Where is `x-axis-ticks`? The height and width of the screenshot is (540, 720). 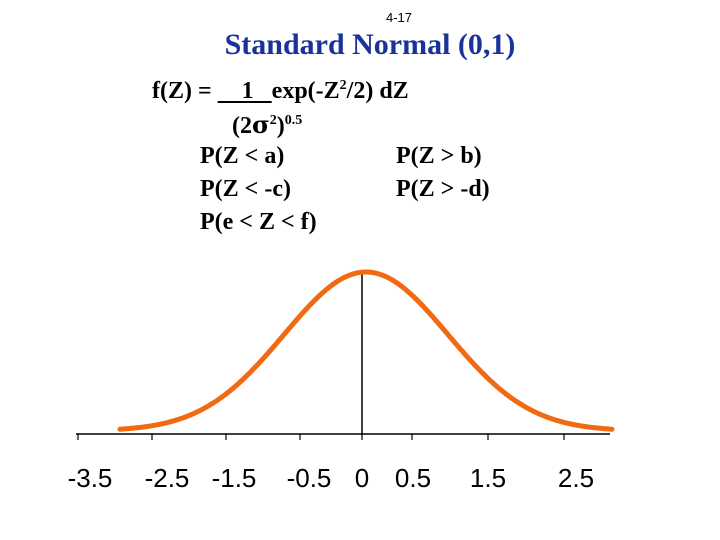
x-axis-ticks is located at coordinates (321, 437).